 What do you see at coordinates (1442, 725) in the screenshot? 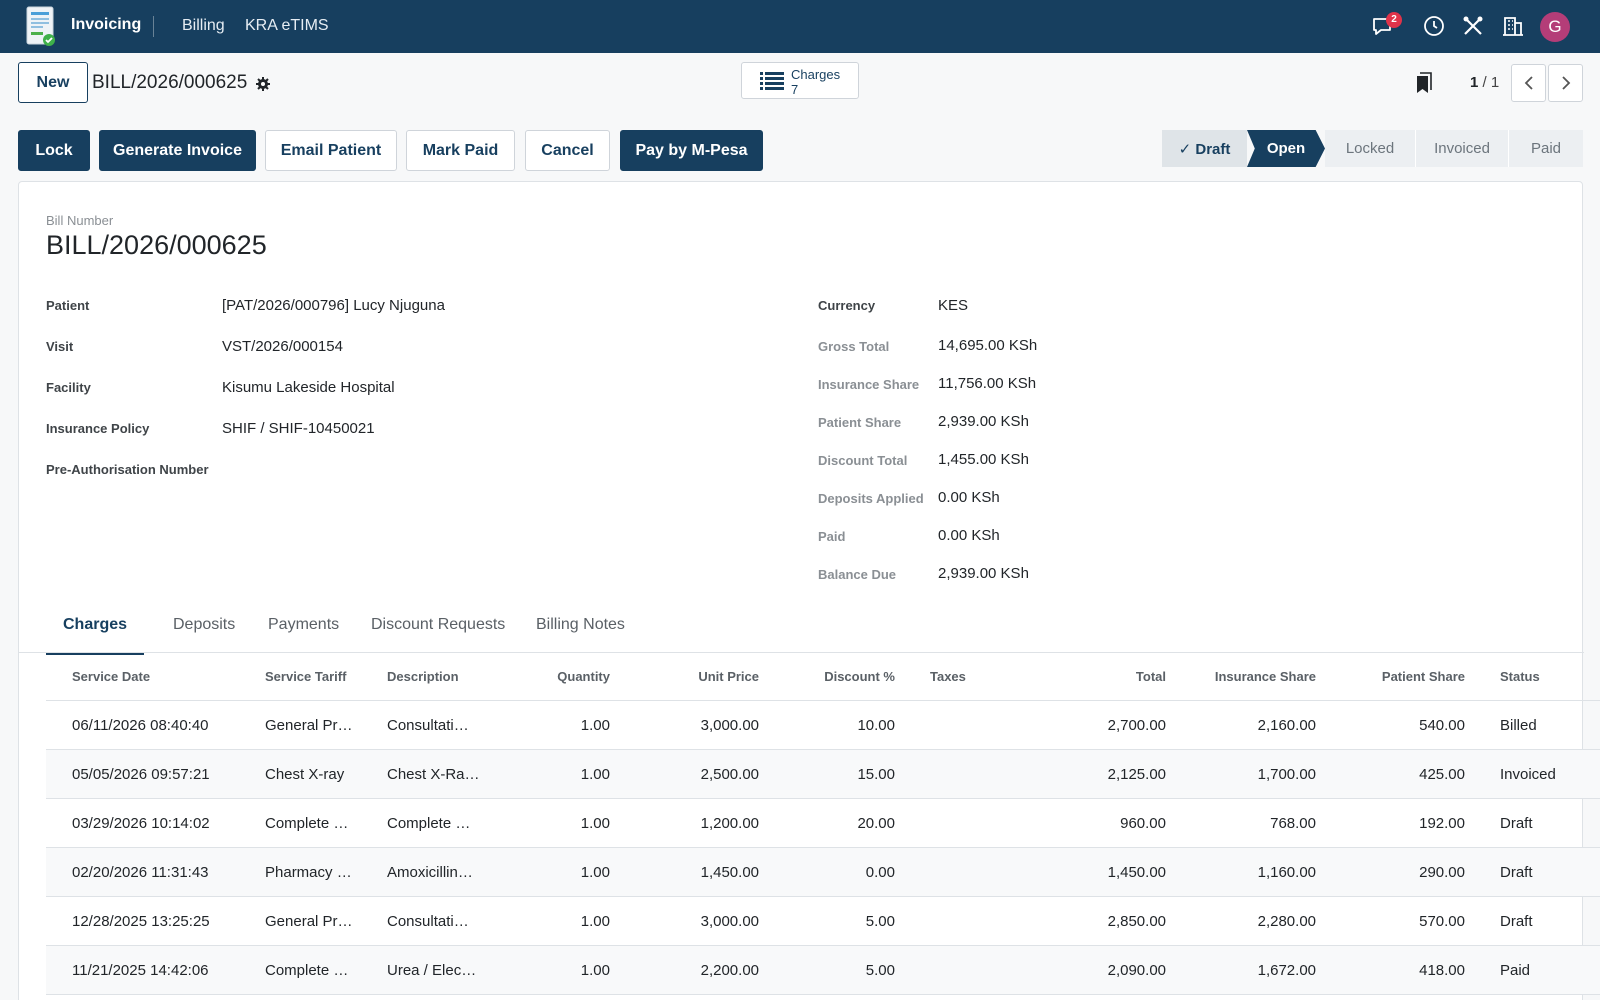
I see `cell-patient-share: 540.00` at bounding box center [1442, 725].